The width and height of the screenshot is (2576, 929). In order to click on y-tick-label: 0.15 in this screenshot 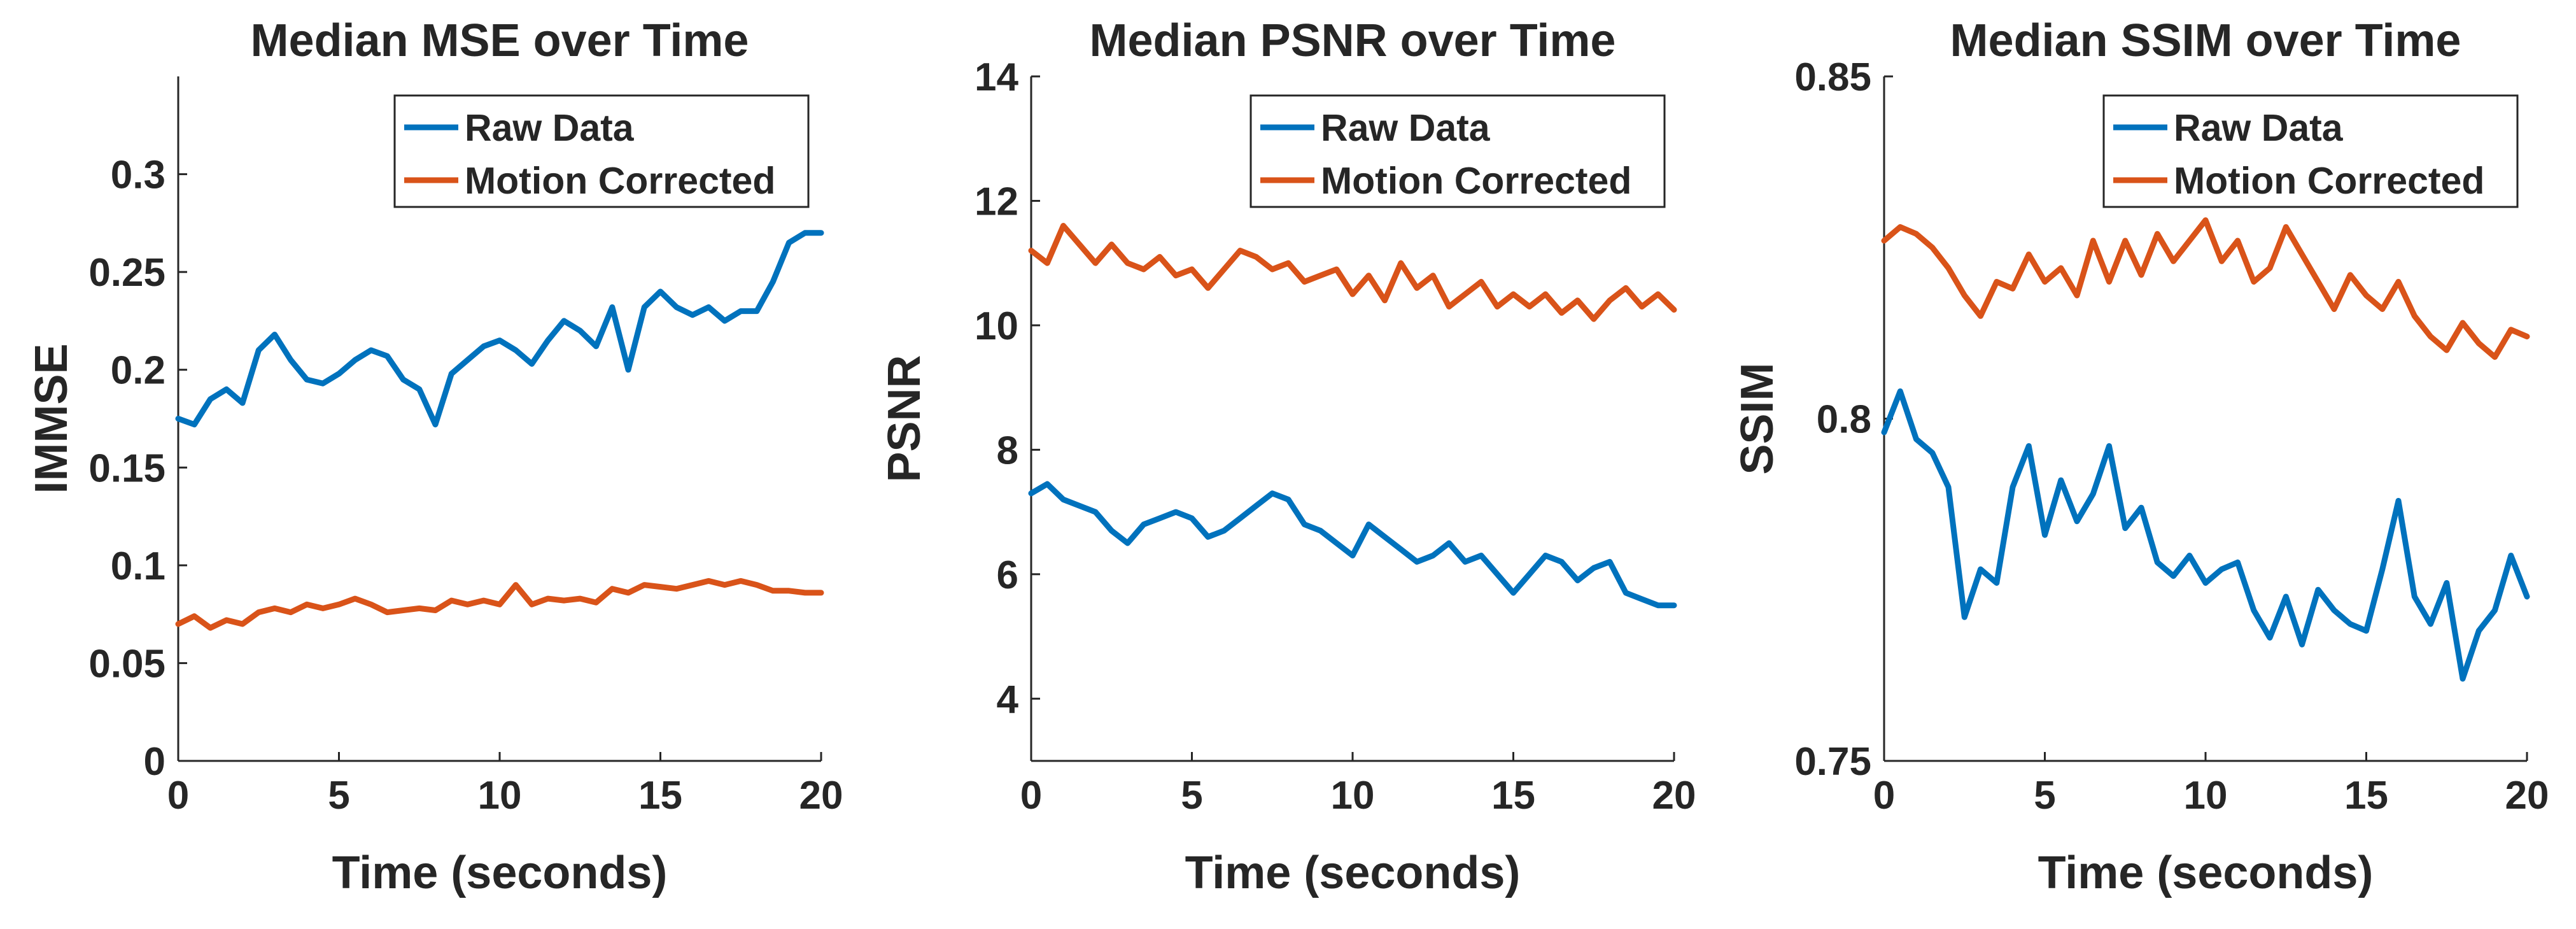, I will do `click(127, 468)`.